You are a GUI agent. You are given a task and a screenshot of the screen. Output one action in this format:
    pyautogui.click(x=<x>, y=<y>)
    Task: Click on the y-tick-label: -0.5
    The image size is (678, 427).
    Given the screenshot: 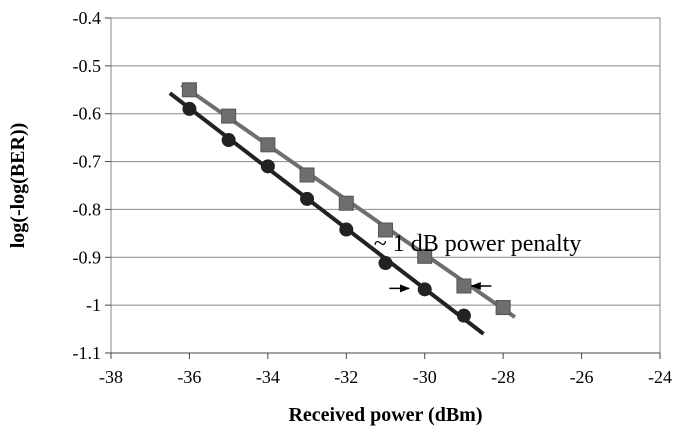 What is the action you would take?
    pyautogui.click(x=87, y=66)
    